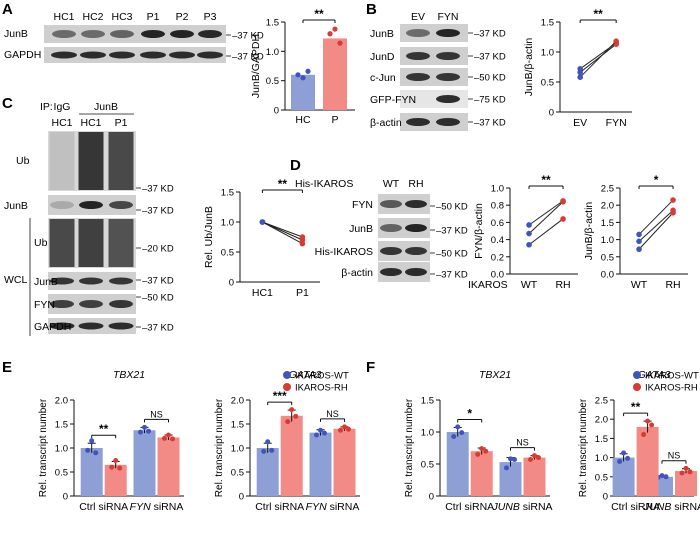  Describe the element at coordinates (497, 206) in the screenshot. I see `chart-d1-y-tick-label: 0.8` at that location.